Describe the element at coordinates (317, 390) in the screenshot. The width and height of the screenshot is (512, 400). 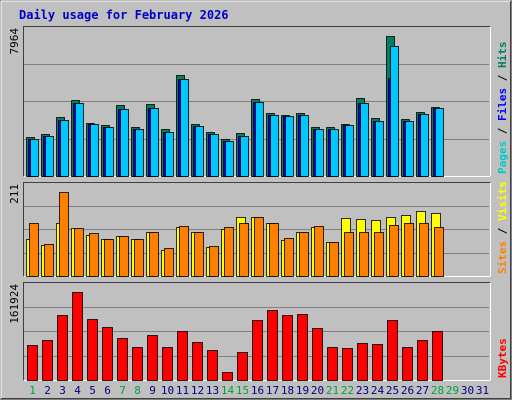
I see `day-label-20: 20` at that location.